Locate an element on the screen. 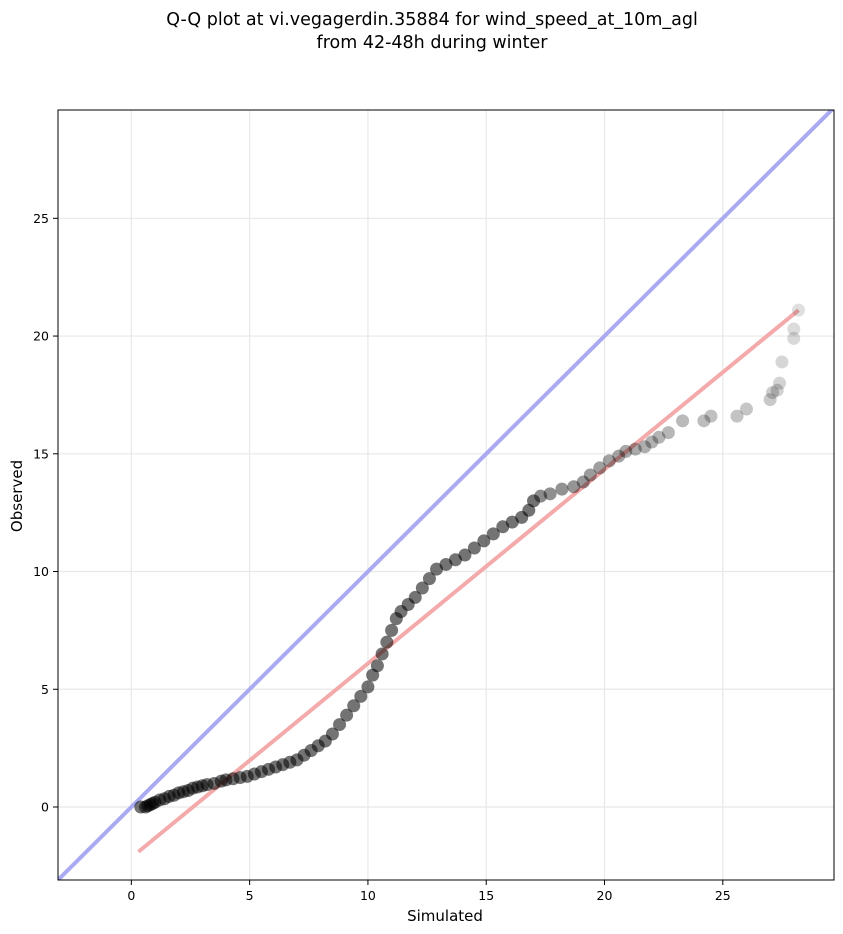 The image size is (843, 934). x-axis-label: Simulated is located at coordinates (445, 916).